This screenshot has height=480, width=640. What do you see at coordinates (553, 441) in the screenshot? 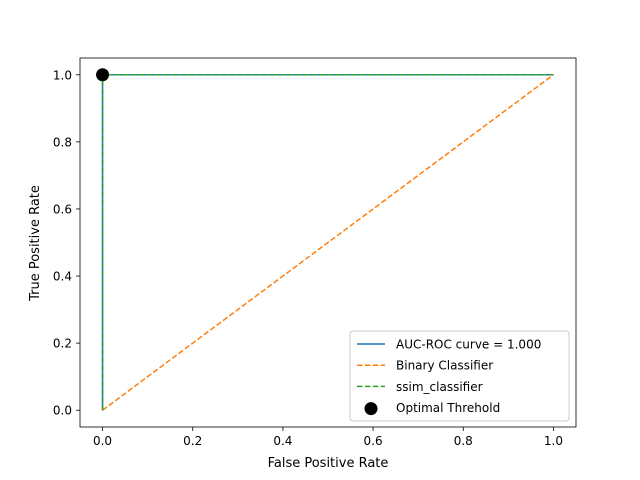
I see `x-tick-label: 1.0` at bounding box center [553, 441].